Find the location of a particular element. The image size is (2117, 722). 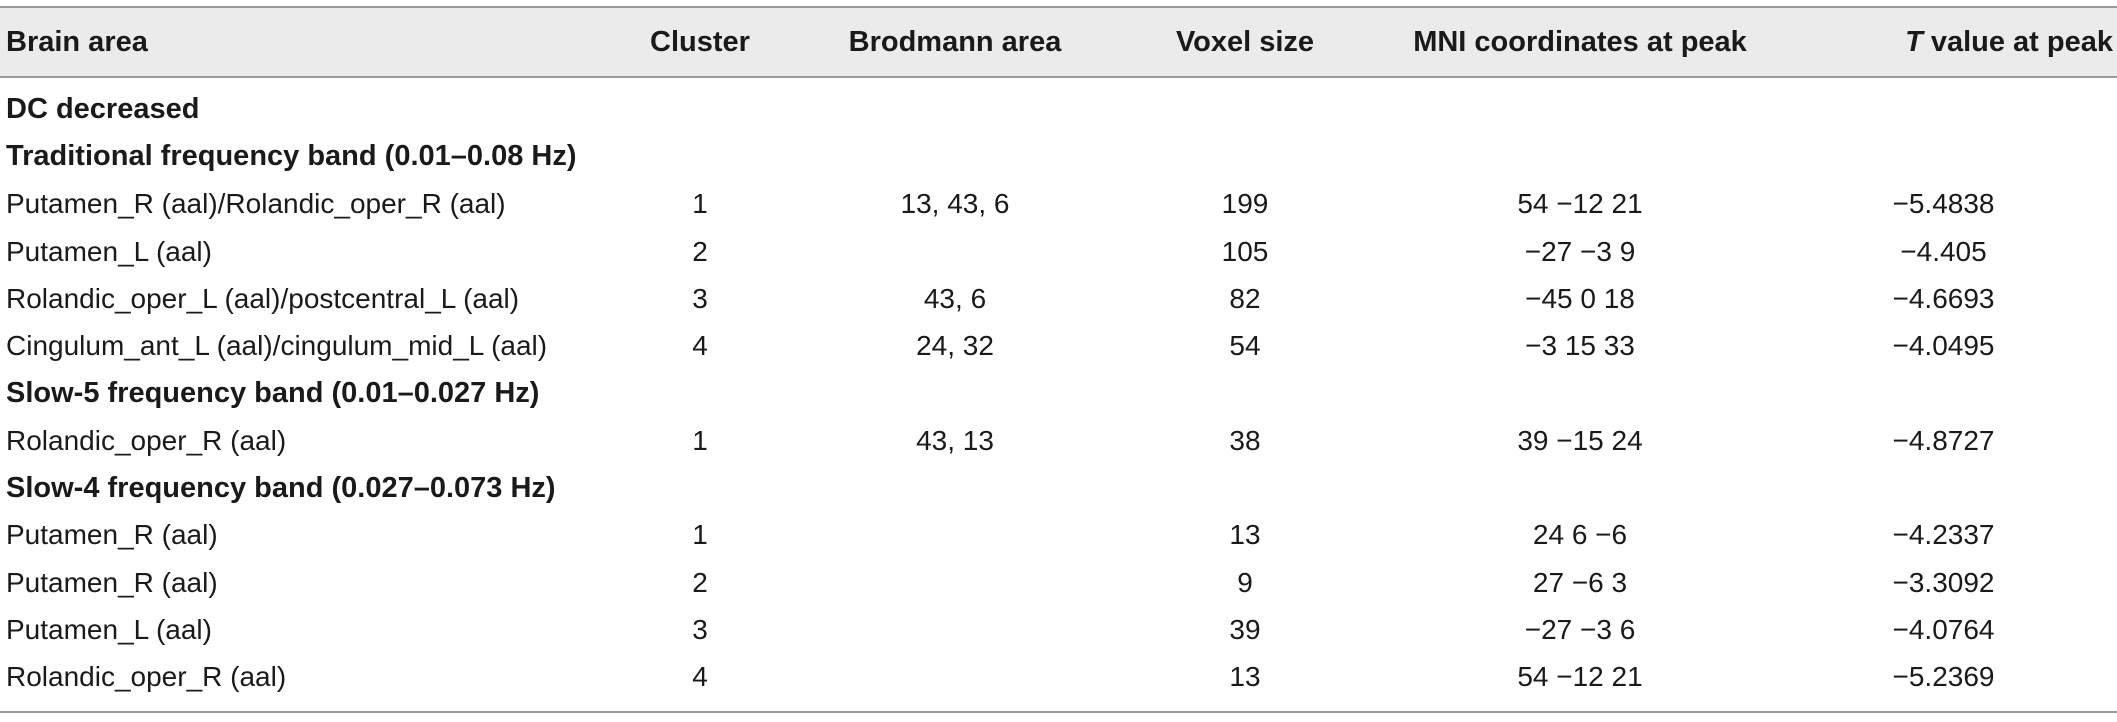

cell-voxel: 54 is located at coordinates (1245, 346).